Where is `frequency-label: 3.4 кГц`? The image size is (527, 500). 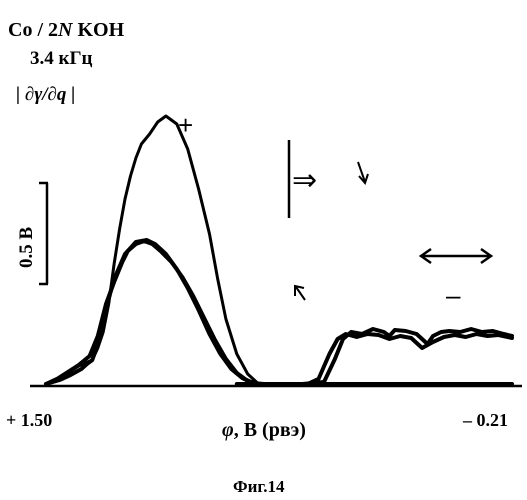 frequency-label: 3.4 кГц is located at coordinates (61, 58).